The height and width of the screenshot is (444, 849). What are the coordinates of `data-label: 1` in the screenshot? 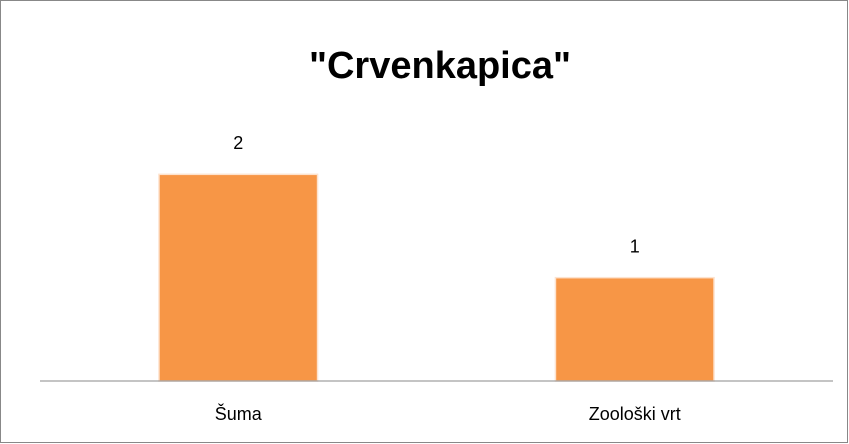 It's located at (635, 246).